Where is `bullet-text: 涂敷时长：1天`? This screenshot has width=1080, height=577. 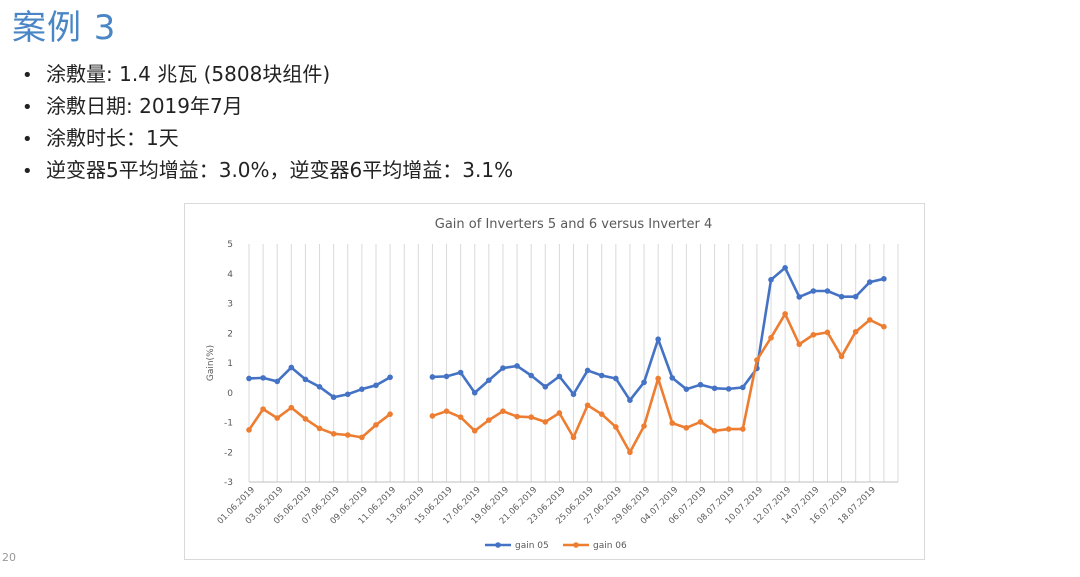
bullet-text: 涂敷时长：1天 is located at coordinates (112, 138).